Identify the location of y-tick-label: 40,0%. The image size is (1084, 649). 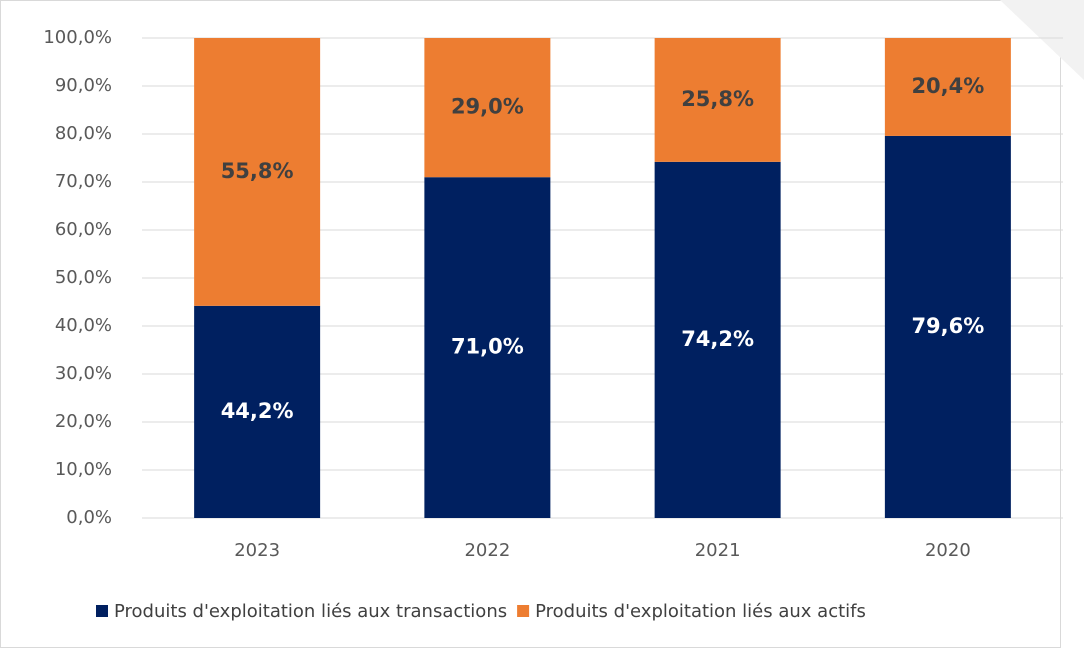
(83, 325).